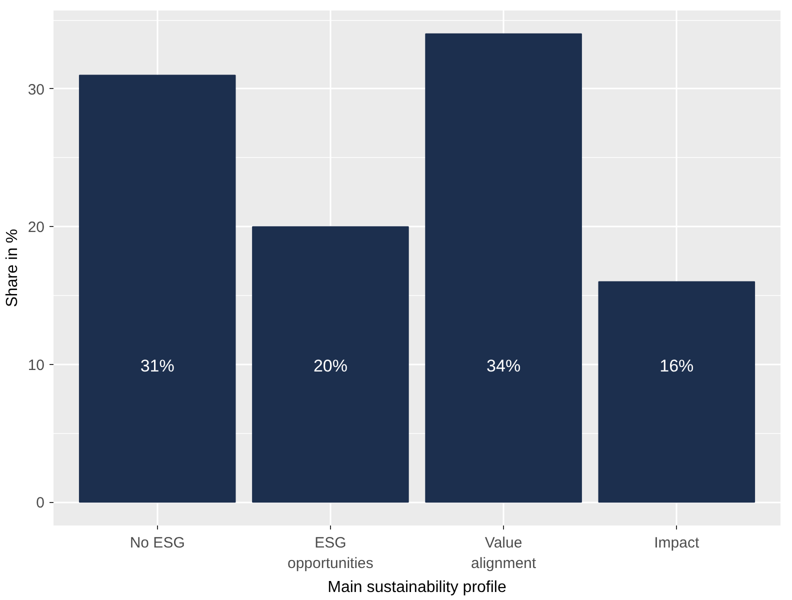 The height and width of the screenshot is (600, 792). What do you see at coordinates (12, 268) in the screenshot?
I see `y-axis-title: Share in %` at bounding box center [12, 268].